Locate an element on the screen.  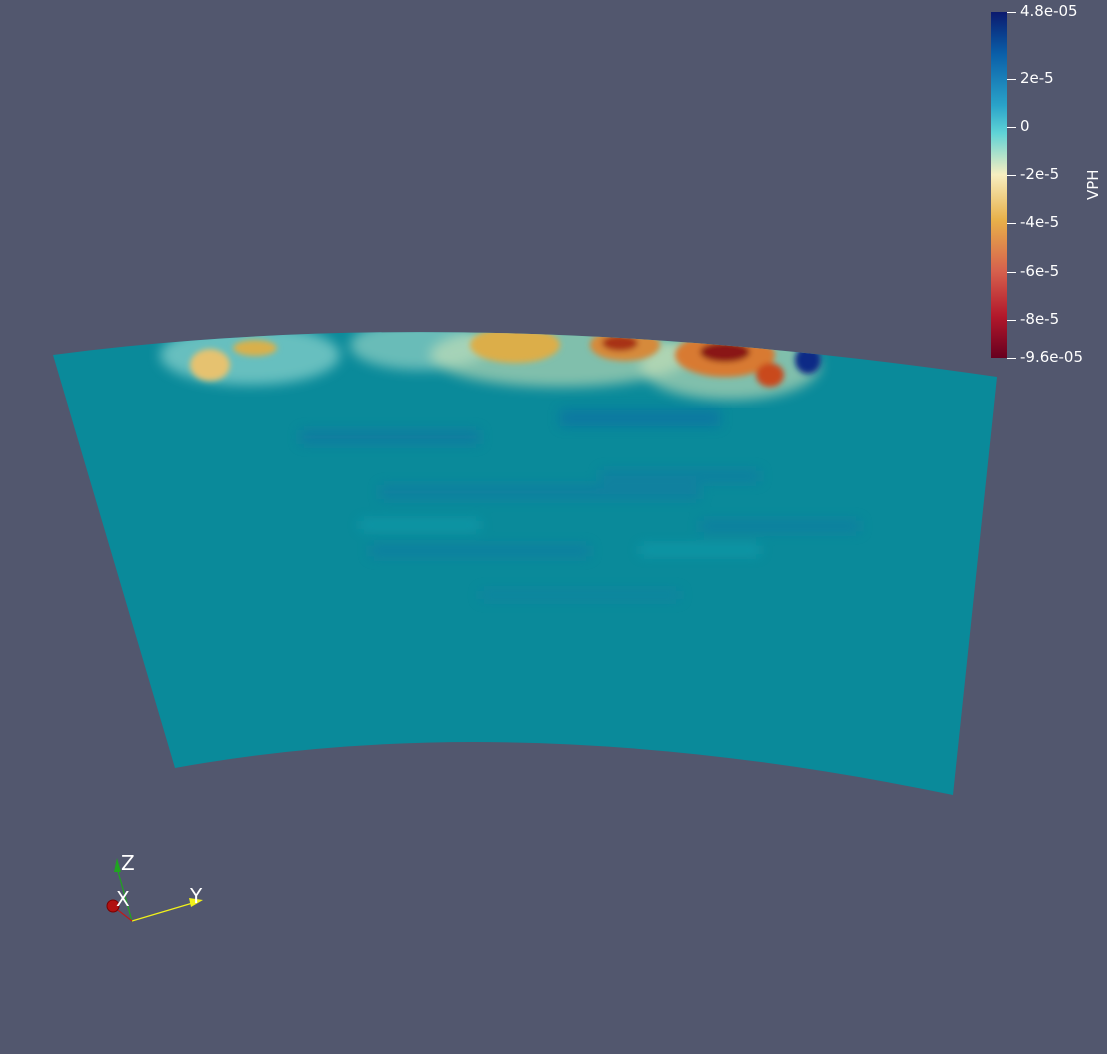
colorbar-tick-label: -8e-5 is located at coordinates (1039, 319).